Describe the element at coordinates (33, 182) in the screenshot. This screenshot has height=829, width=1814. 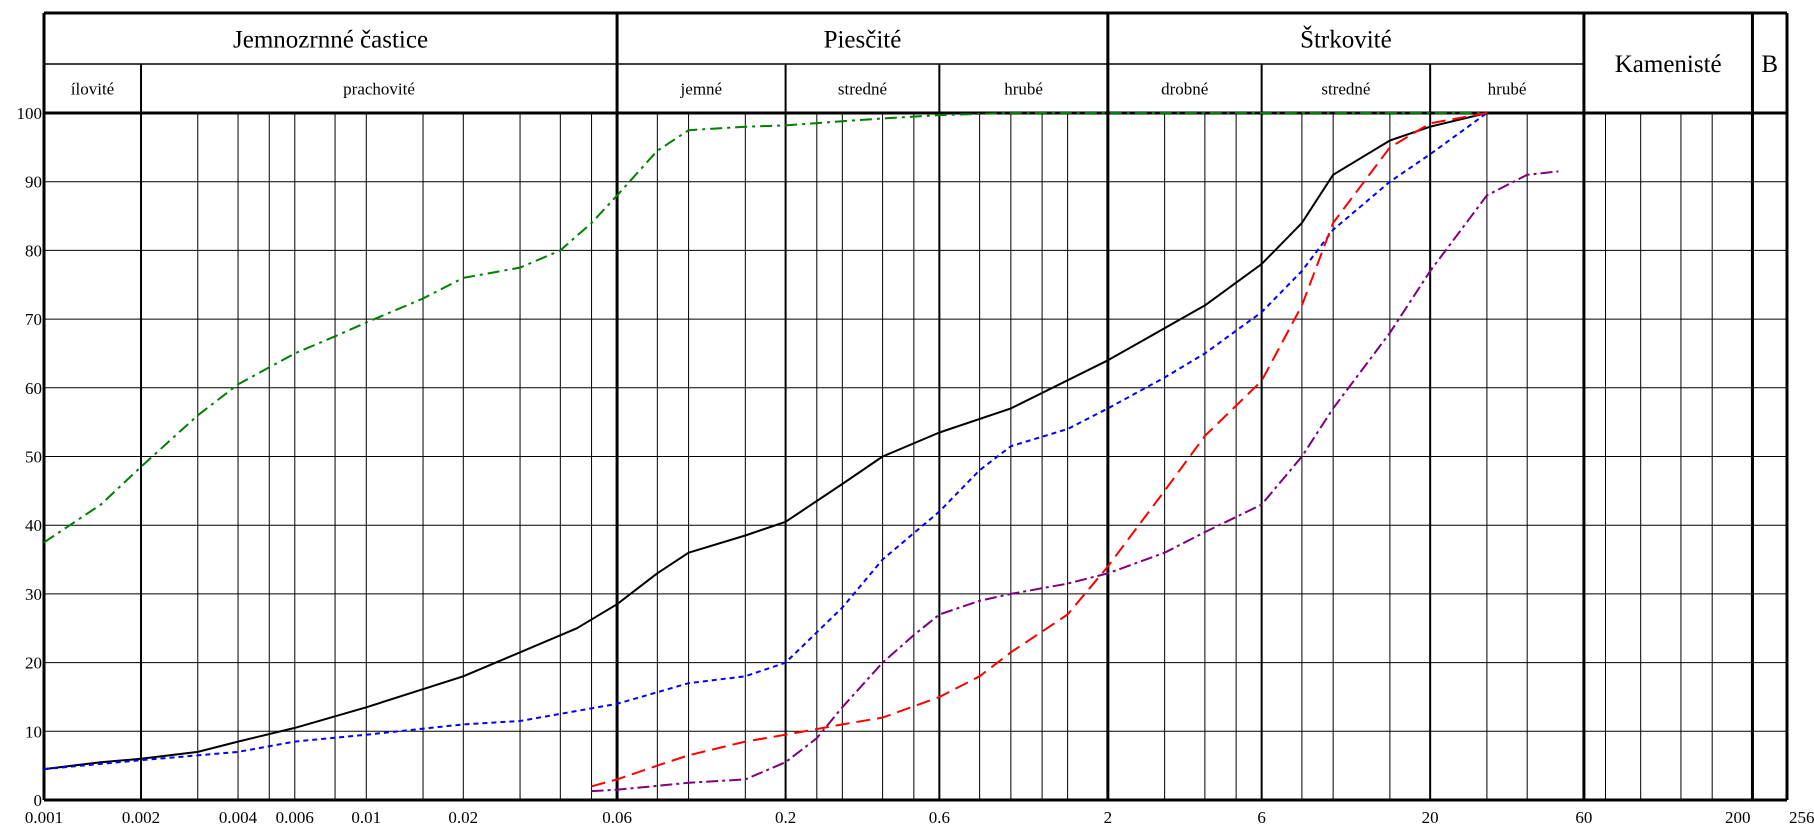
I see `y-tick-label: 90` at that location.